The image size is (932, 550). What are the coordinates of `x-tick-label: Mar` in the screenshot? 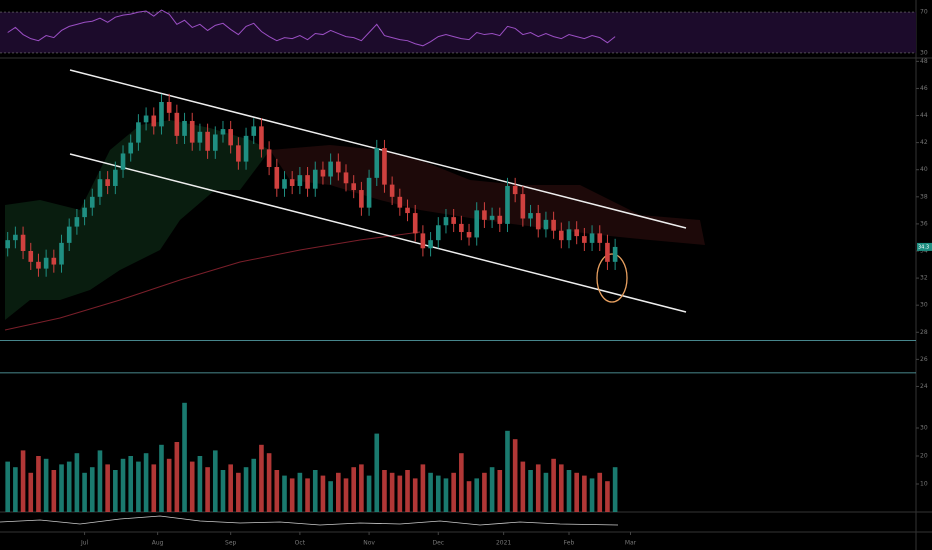 It's located at (631, 543).